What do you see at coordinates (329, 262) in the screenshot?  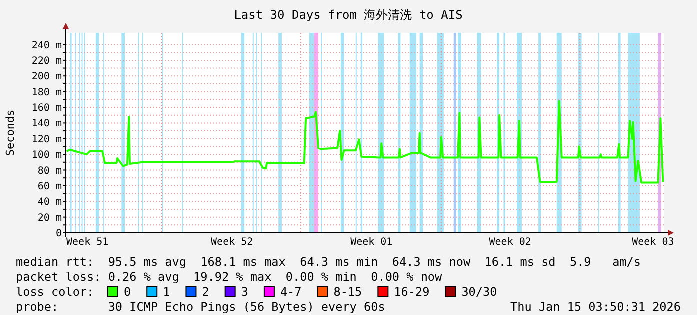 I see `text: median rtt: 95.5 ms avg 168.1 ms max 64.3 ms min 64.3 ms now 16.1 ms sd 5.9 am/s` at bounding box center [329, 262].